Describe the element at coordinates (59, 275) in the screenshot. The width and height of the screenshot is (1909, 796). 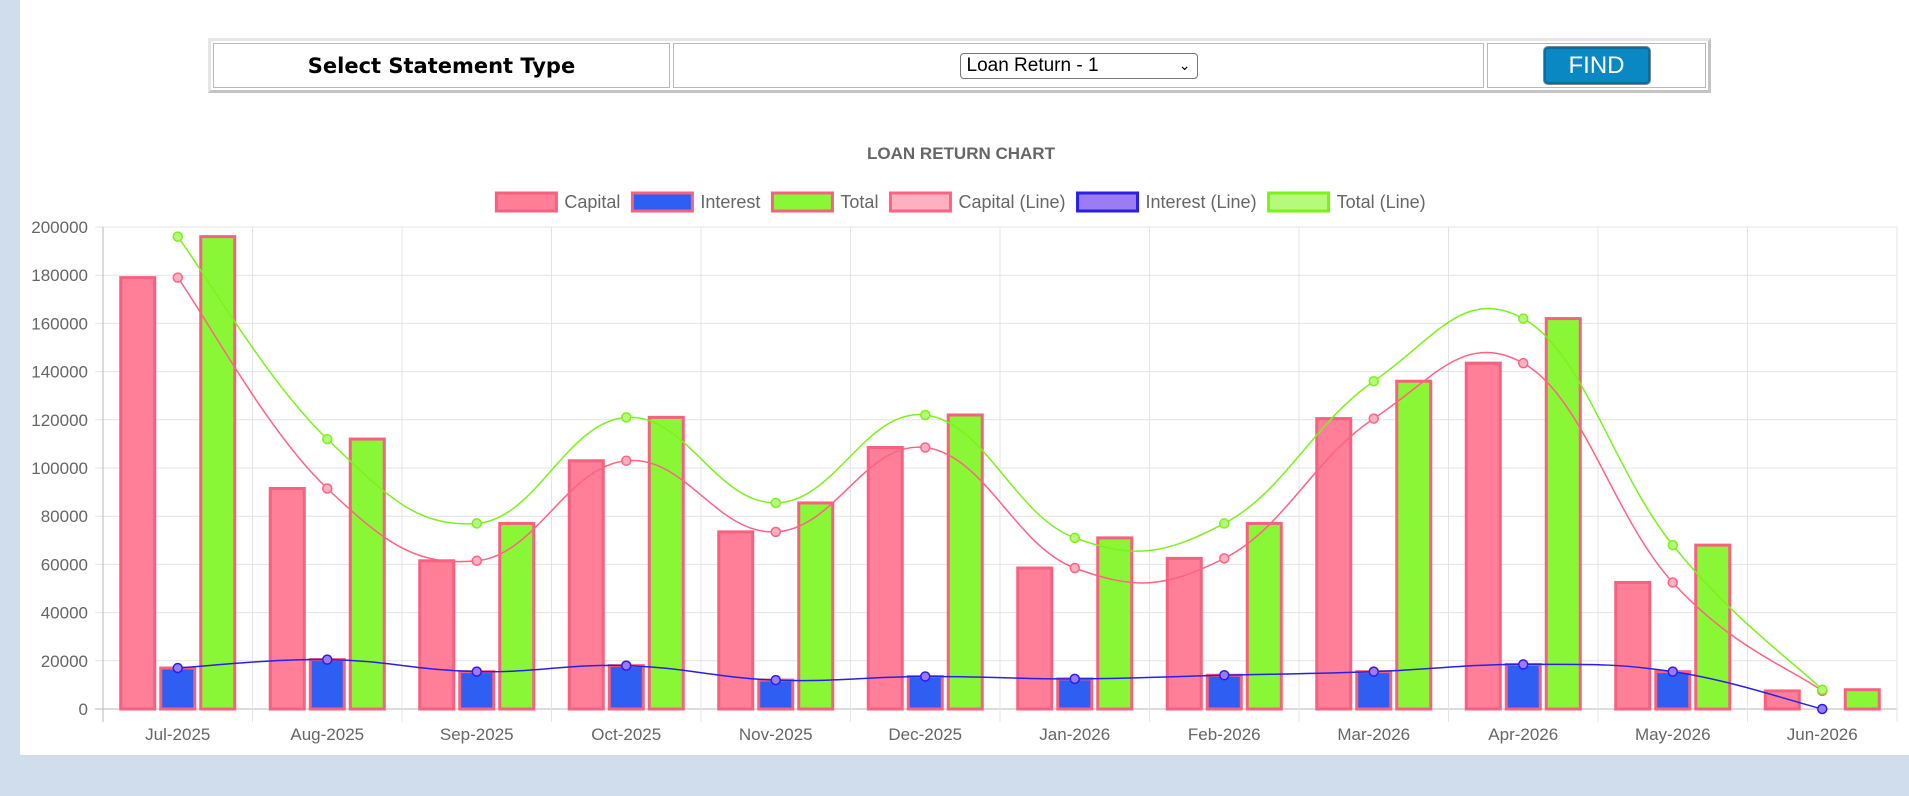
I see `y-tick-label: 180000` at that location.